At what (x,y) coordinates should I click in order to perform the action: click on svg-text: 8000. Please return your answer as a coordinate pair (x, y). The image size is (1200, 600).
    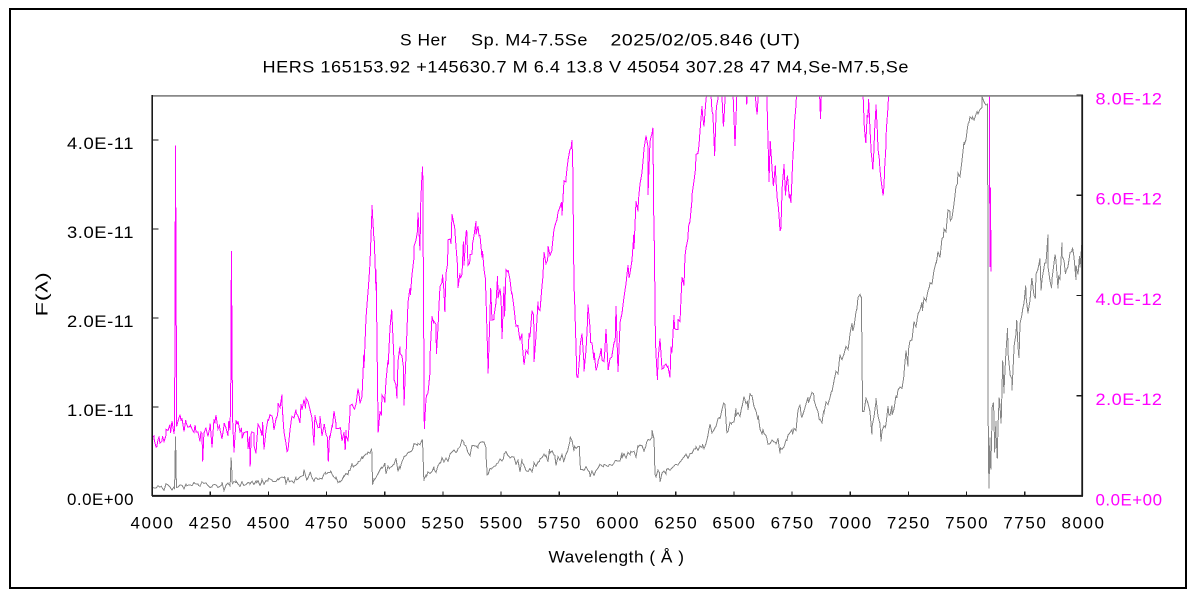
    Looking at the image, I should click on (1083, 523).